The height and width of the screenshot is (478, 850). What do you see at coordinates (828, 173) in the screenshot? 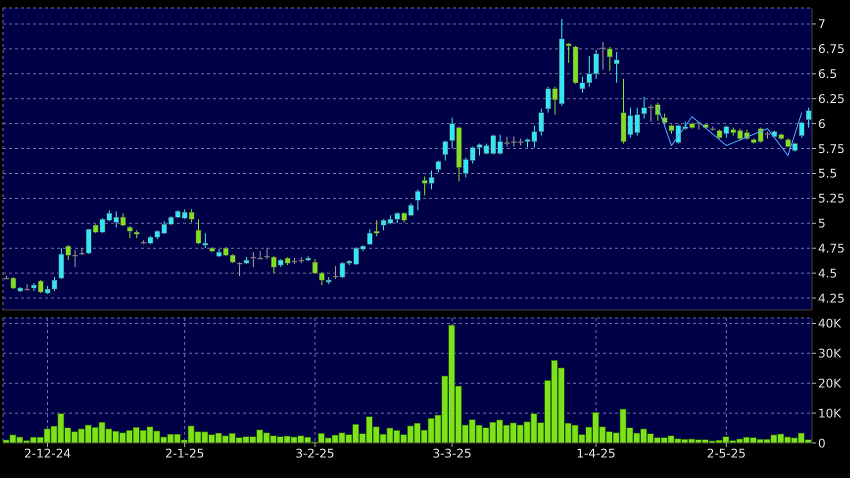
I see `y-tick-label: 5.5` at bounding box center [828, 173].